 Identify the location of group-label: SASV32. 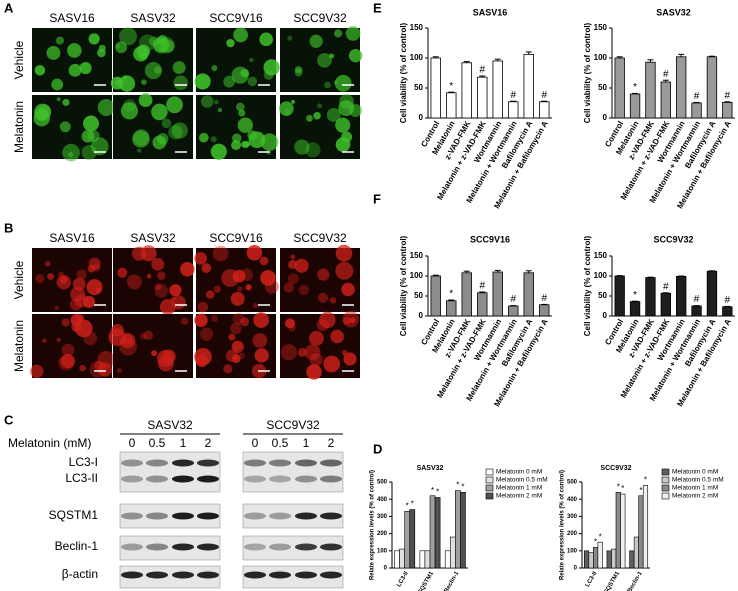
(170, 425).